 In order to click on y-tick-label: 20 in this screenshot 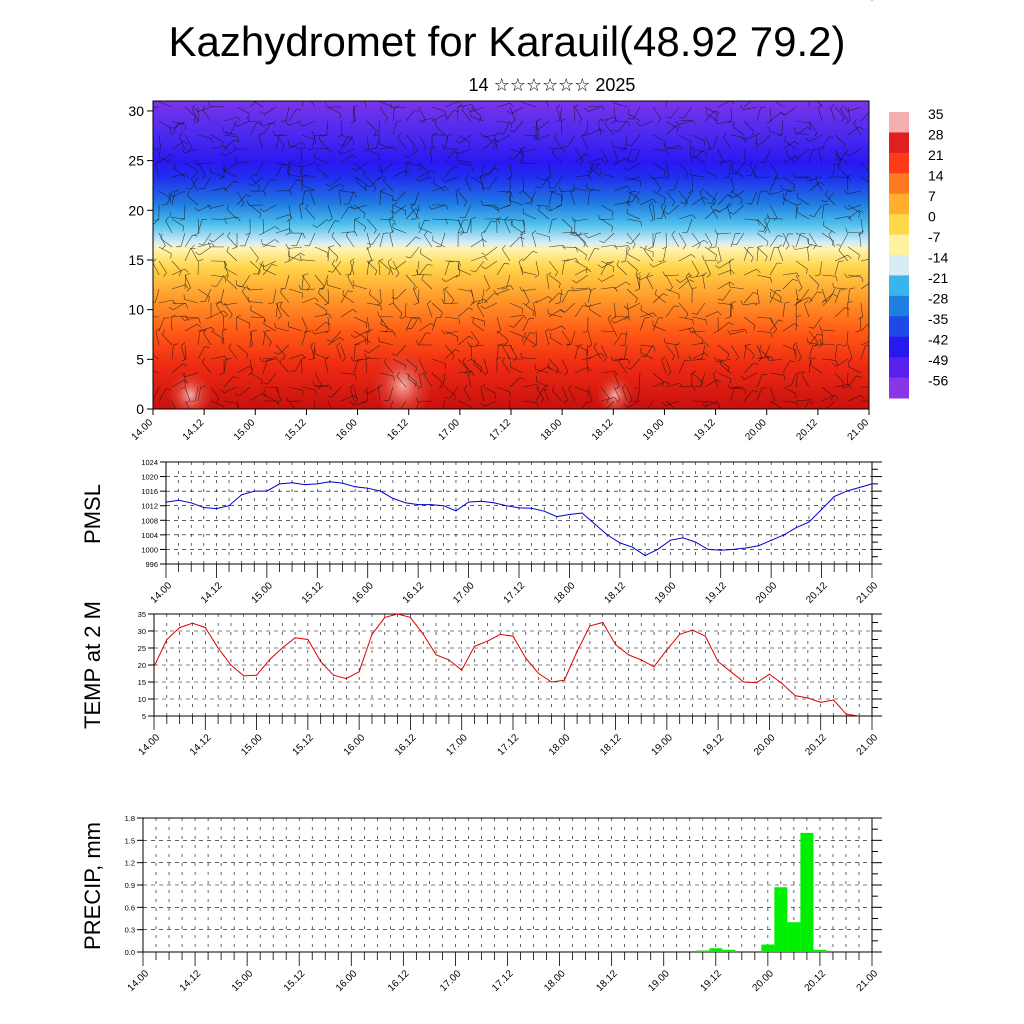, I will do `click(136, 210)`.